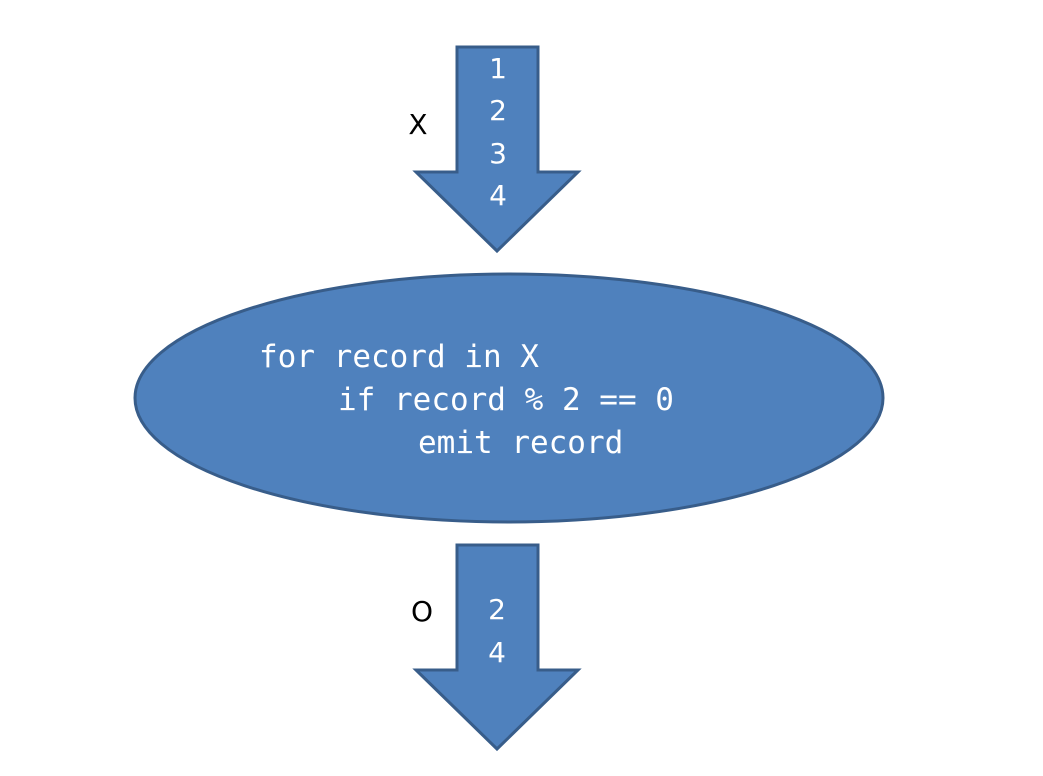  What do you see at coordinates (417, 124) in the screenshot?
I see `input-stream-label: X` at bounding box center [417, 124].